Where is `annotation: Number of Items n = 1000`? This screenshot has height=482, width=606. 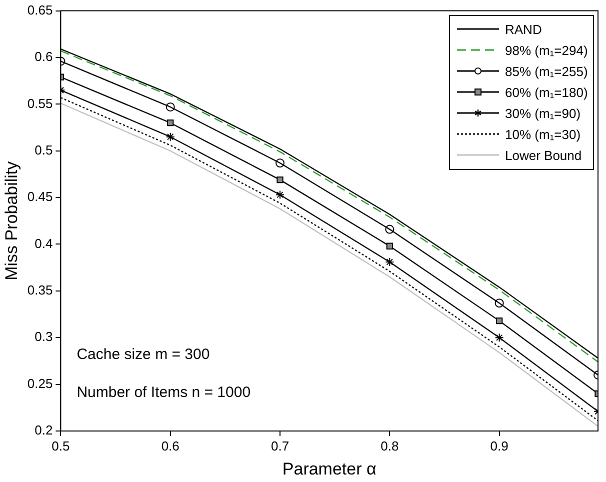
annotation: Number of Items n = 1000 is located at coordinates (163, 393).